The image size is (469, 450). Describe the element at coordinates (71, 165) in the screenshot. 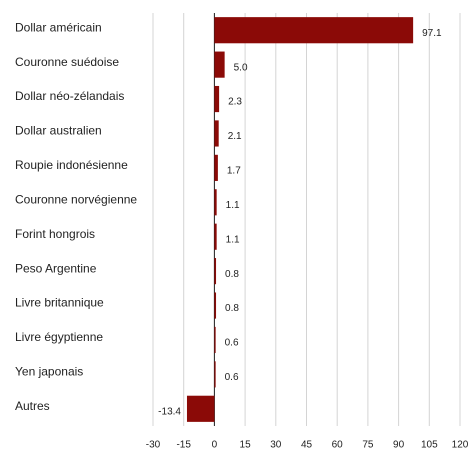

I see `category-label: Roupie indonésienne` at that location.